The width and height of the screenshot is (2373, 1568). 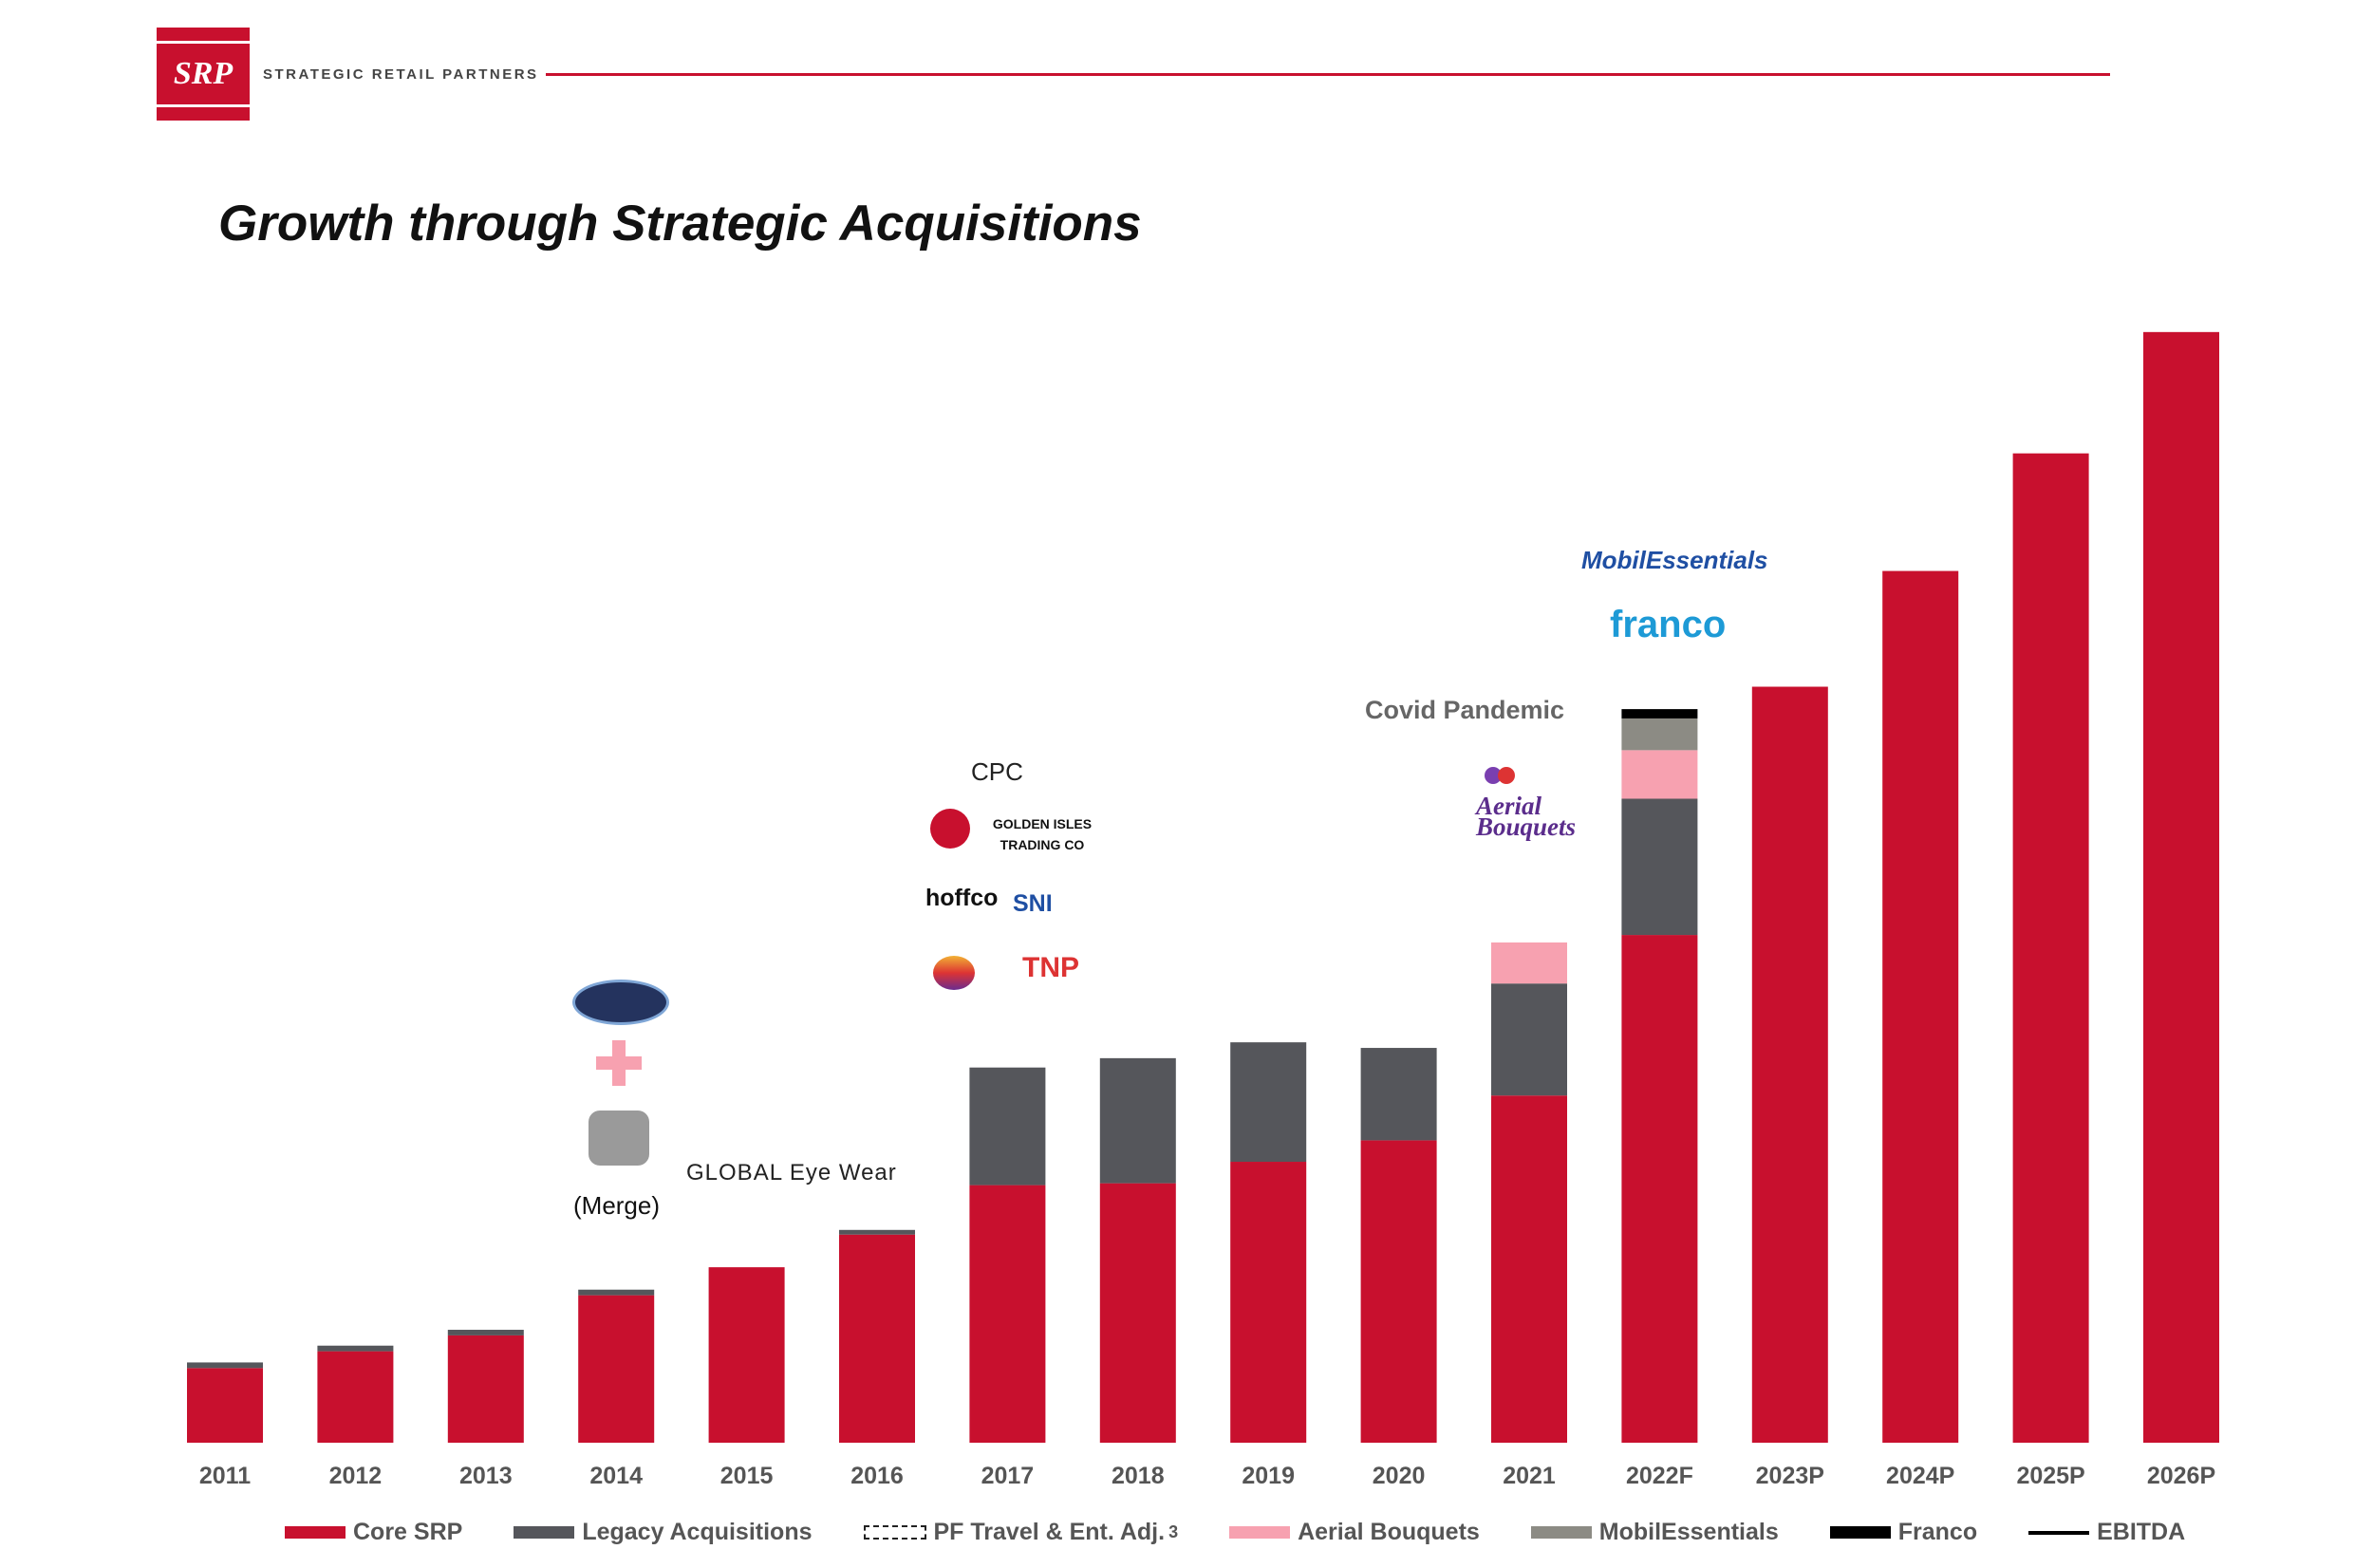 What do you see at coordinates (1007, 1126) in the screenshot?
I see `bar-legacy-acquisitions-2017` at bounding box center [1007, 1126].